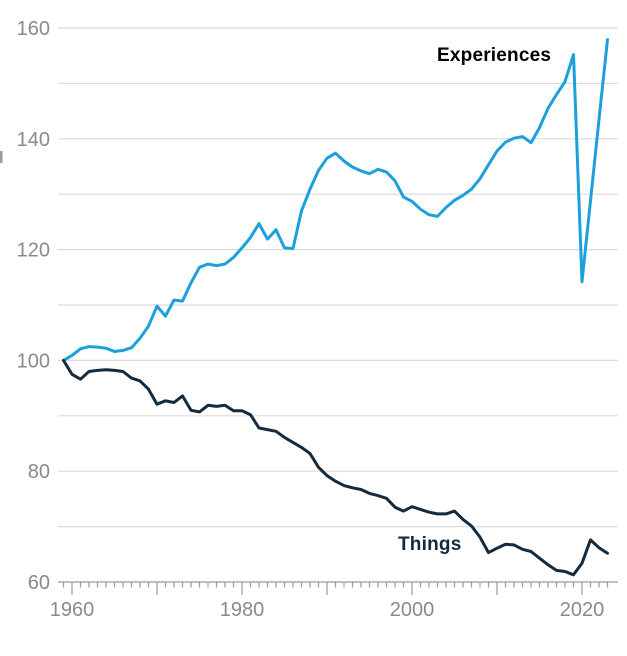  I want to click on y-tick-label-60: 60, so click(39, 583).